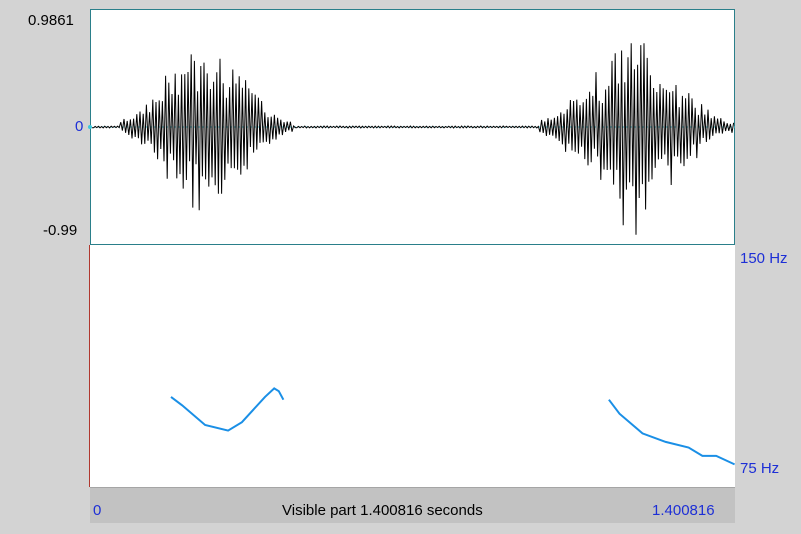 The image size is (801, 534). Describe the element at coordinates (382, 510) in the screenshot. I see `visible-part-label: Visible part 1.400816 seconds` at that location.